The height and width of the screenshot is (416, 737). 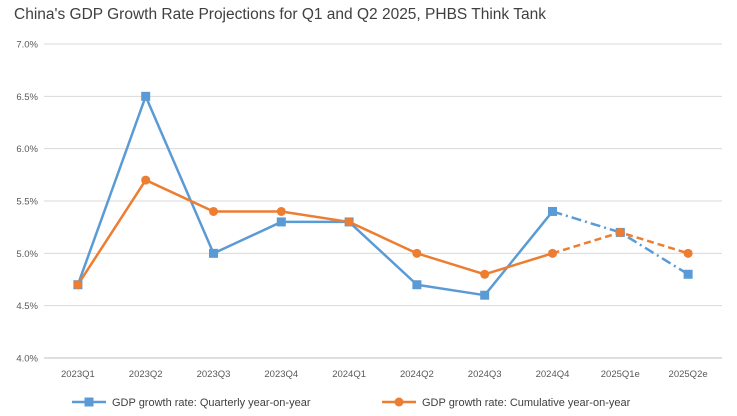 I want to click on legend-entry-2: GDP growth rate: Cumulative year-on-year, so click(x=506, y=403).